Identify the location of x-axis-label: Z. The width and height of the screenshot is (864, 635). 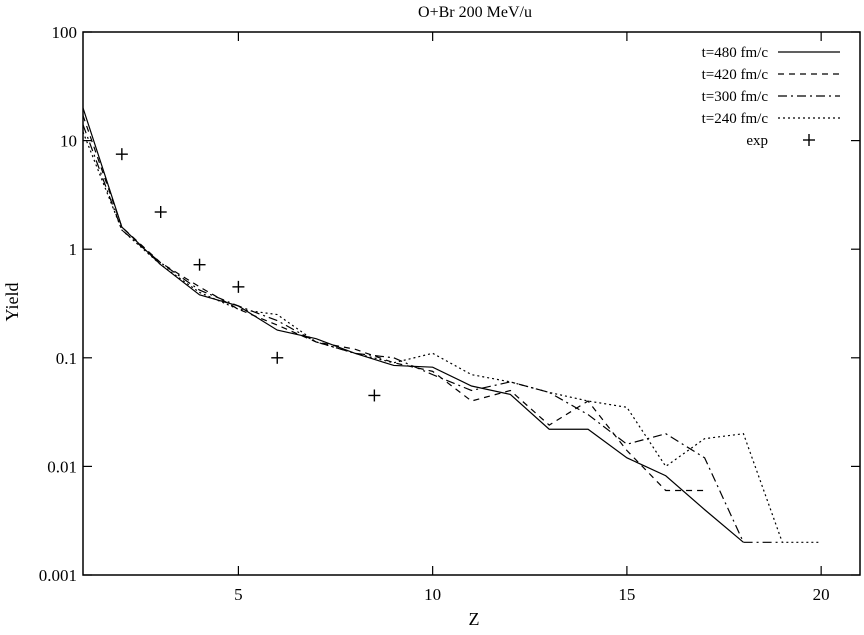
(474, 619).